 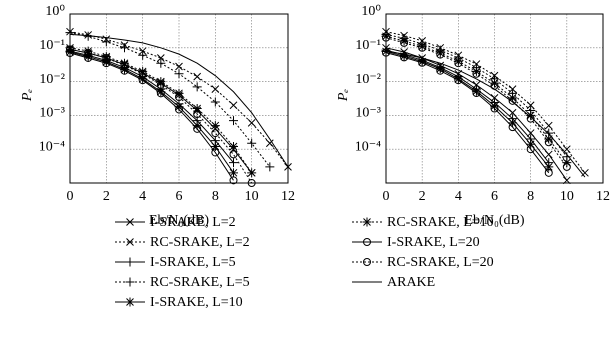 I want to click on x-tick-label: 4, so click(x=458, y=196).